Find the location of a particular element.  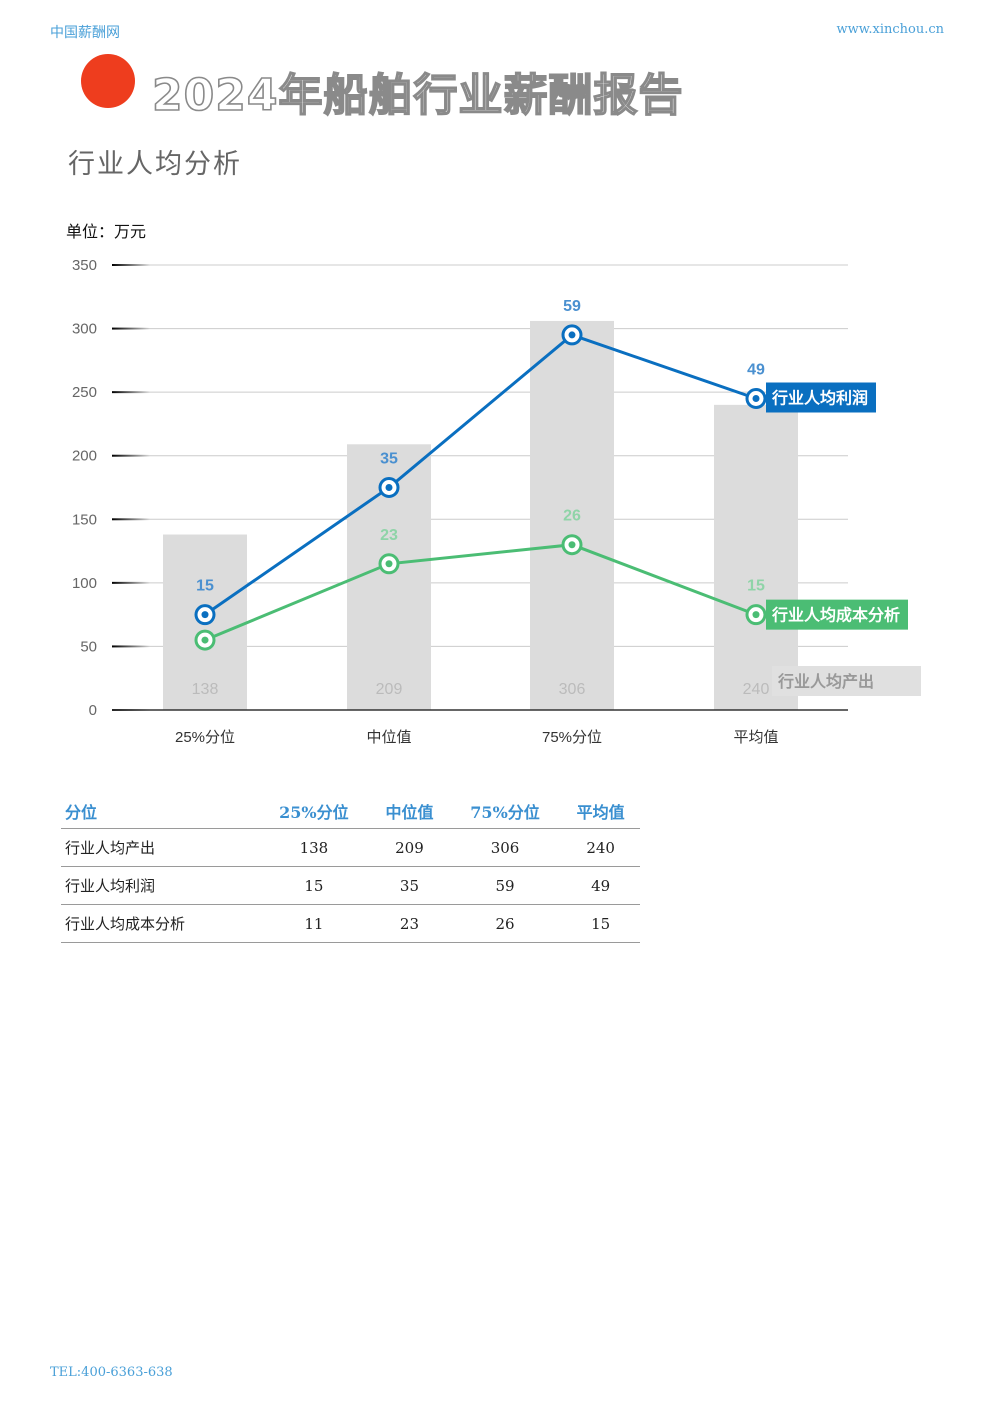

table-cell: 138 is located at coordinates (314, 847).